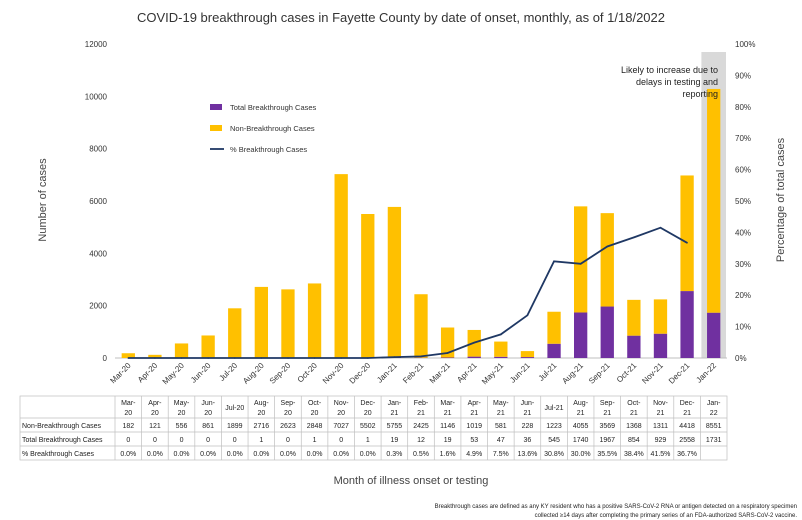  What do you see at coordinates (288, 426) in the screenshot?
I see `table-value-cell: 2623` at bounding box center [288, 426].